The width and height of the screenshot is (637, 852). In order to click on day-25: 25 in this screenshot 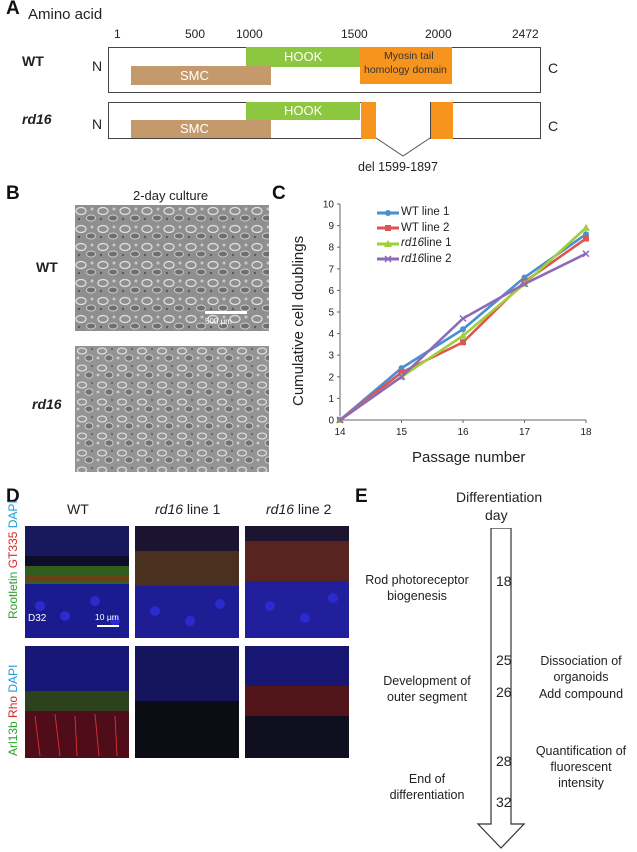, I will do `click(504, 660)`.